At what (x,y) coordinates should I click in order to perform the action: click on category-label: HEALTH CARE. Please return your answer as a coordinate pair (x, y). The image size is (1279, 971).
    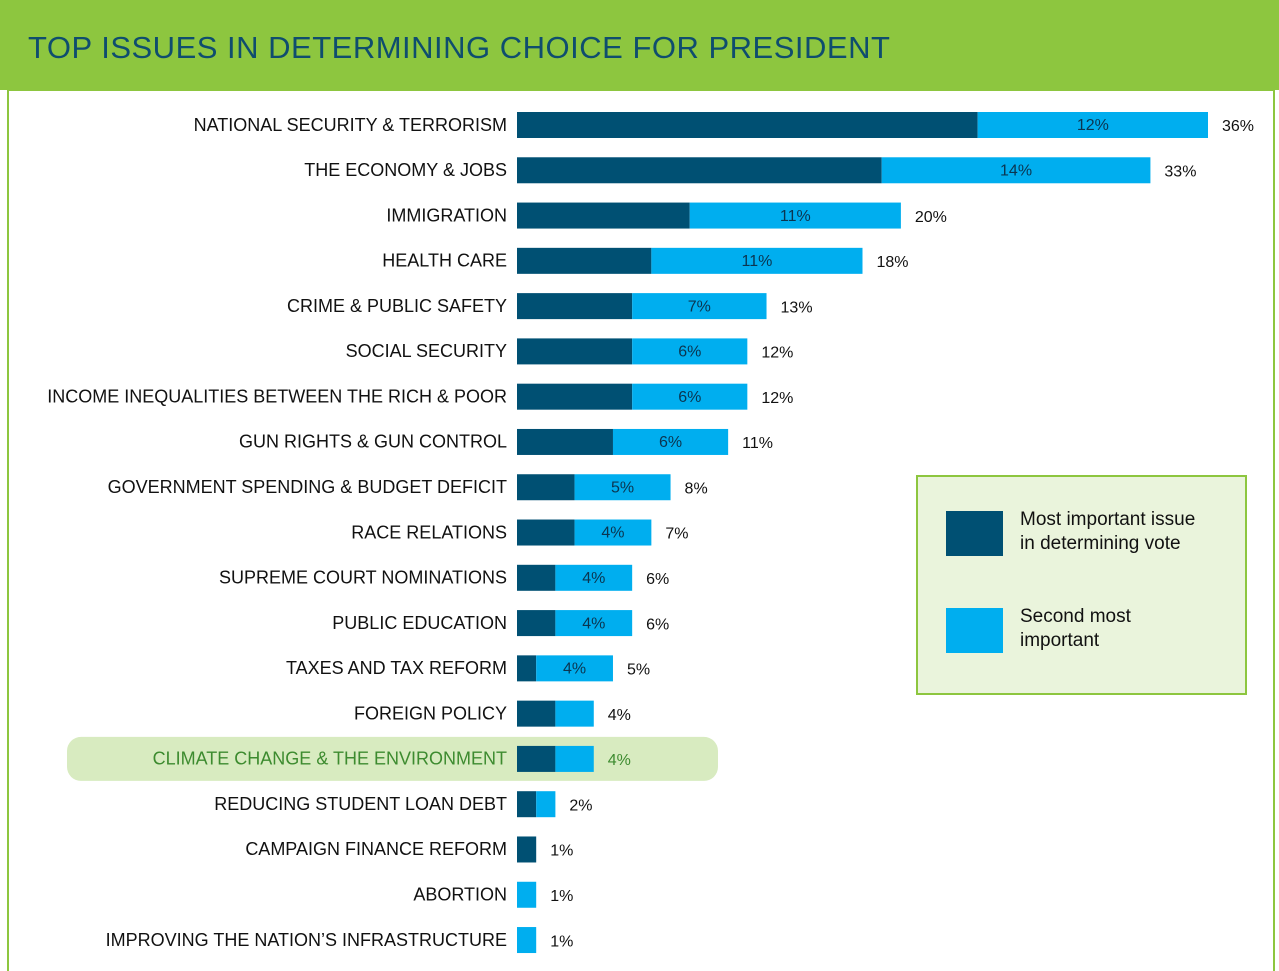
    Looking at the image, I should click on (444, 261).